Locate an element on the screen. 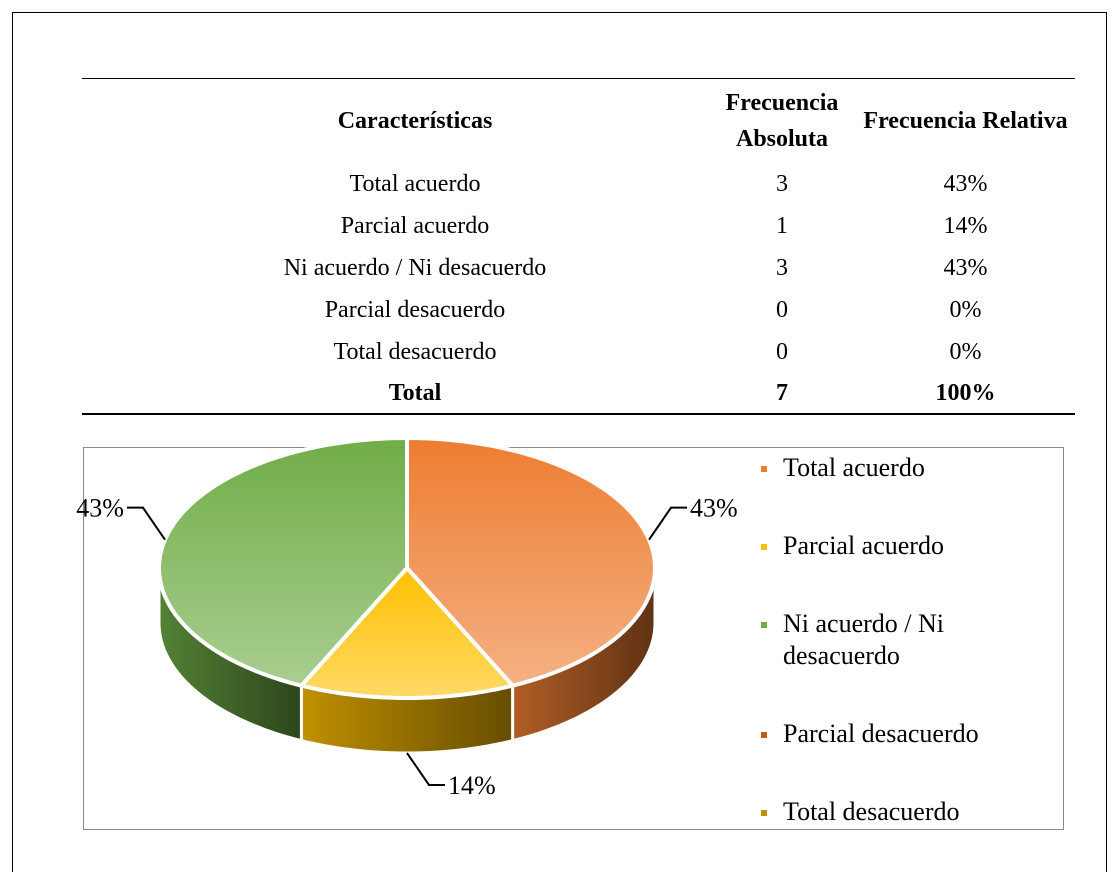 This screenshot has height=874, width=1120. legend-item: Parcial acuerdo is located at coordinates (900, 546).